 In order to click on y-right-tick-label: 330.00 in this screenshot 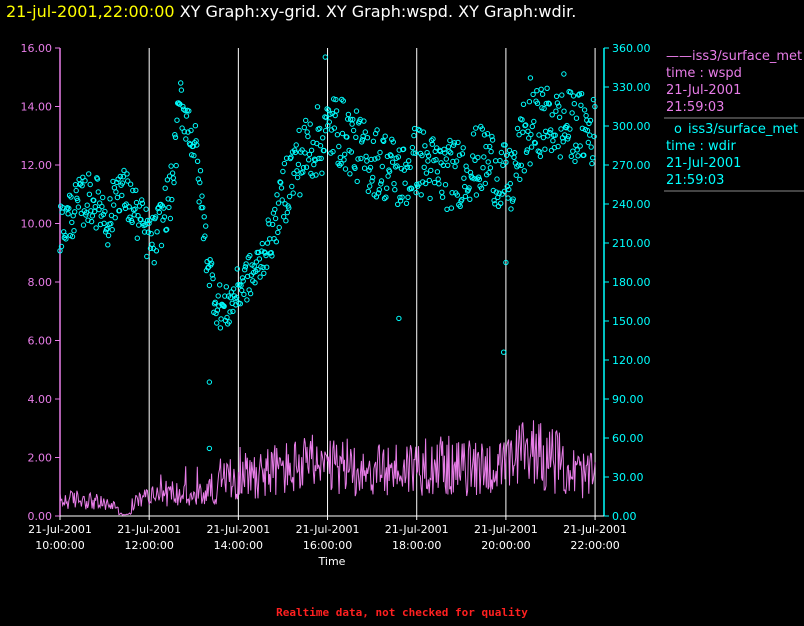, I will do `click(631, 87)`.